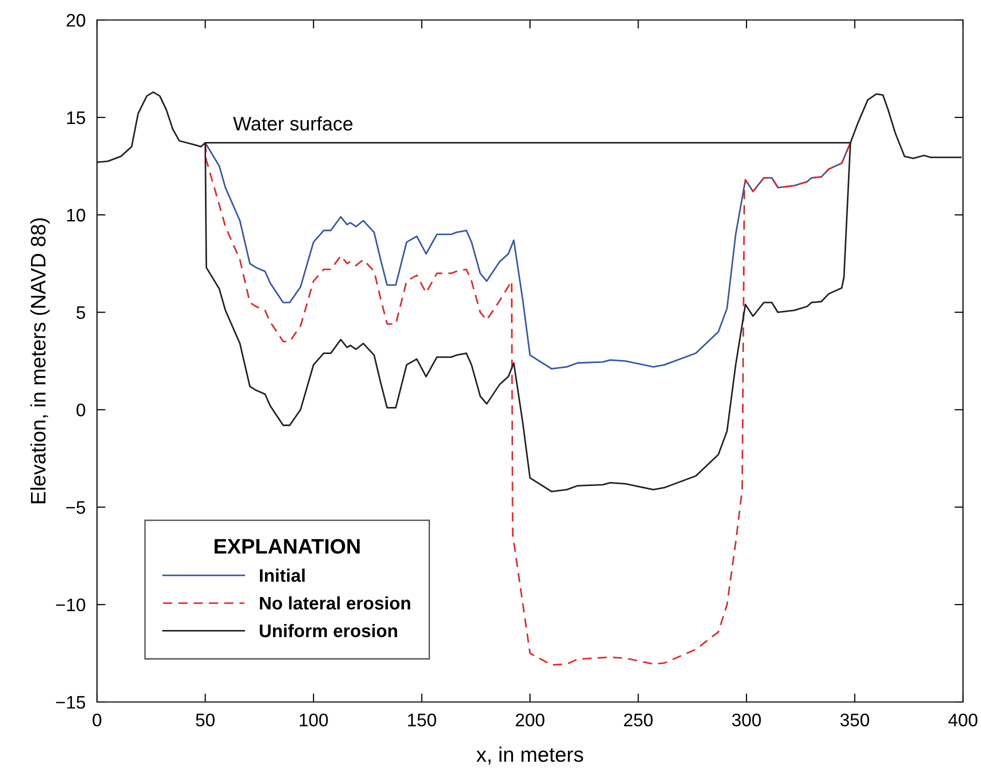 Image resolution: width=981 pixels, height=780 pixels. What do you see at coordinates (530, 755) in the screenshot?
I see `x-axis-title: x, in meters` at bounding box center [530, 755].